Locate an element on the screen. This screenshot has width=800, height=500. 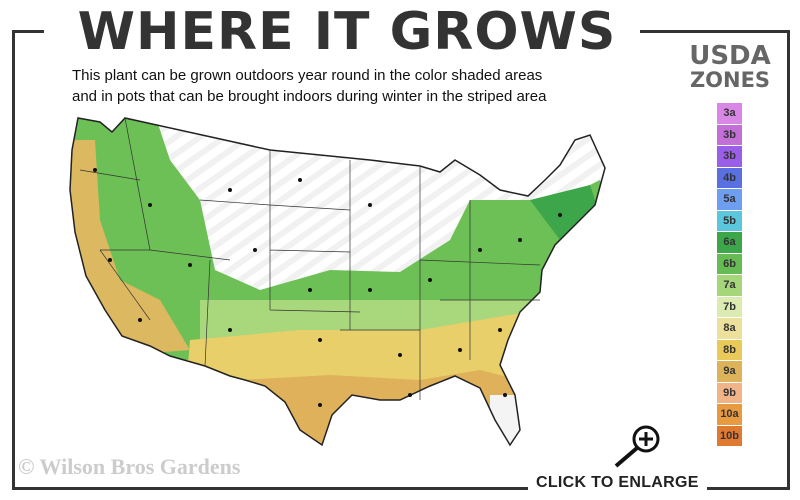
page-title: WHERE IT GROWS is located at coordinates (347, 32).